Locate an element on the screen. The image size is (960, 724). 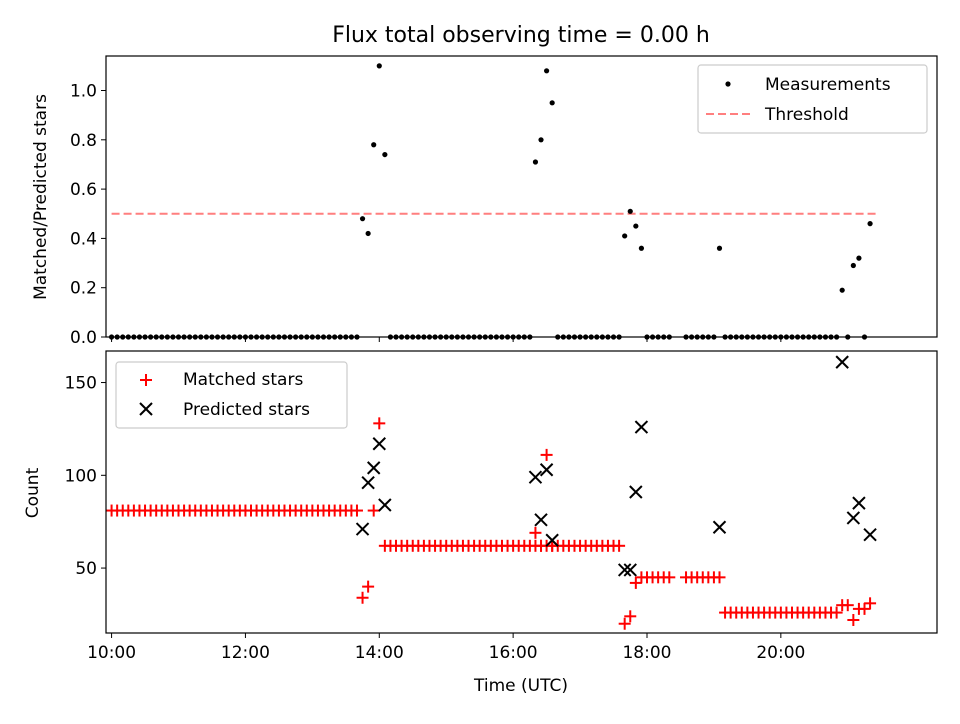
top-y-axis-label: Matched/Predicted stars is located at coordinates (41, 197).